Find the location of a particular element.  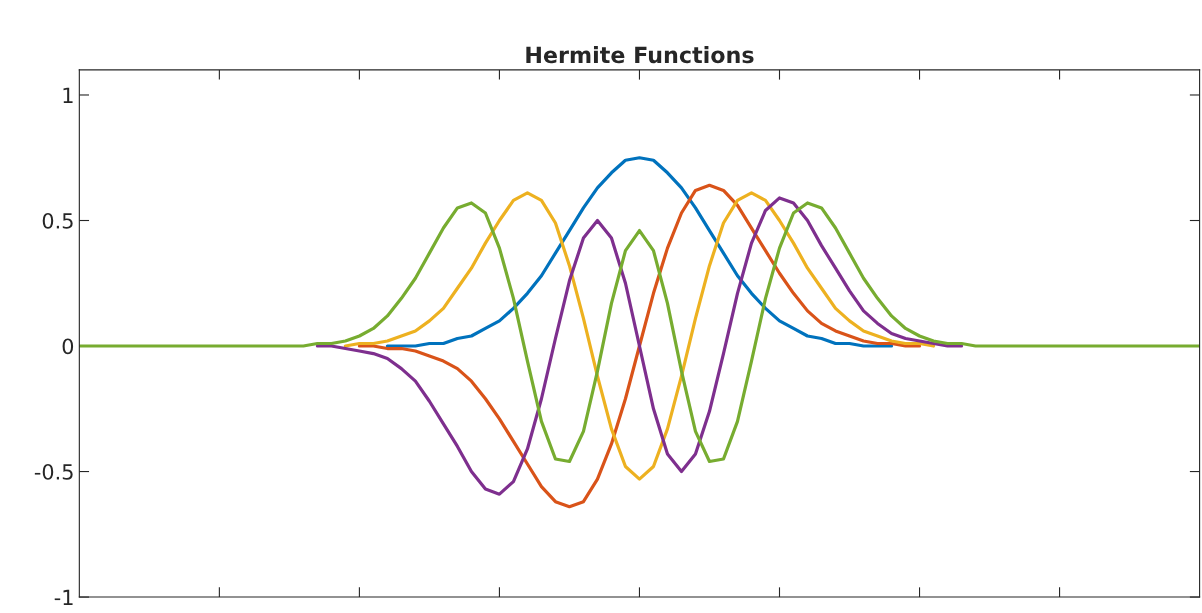

y-tick-label: 1 is located at coordinates (68, 95).